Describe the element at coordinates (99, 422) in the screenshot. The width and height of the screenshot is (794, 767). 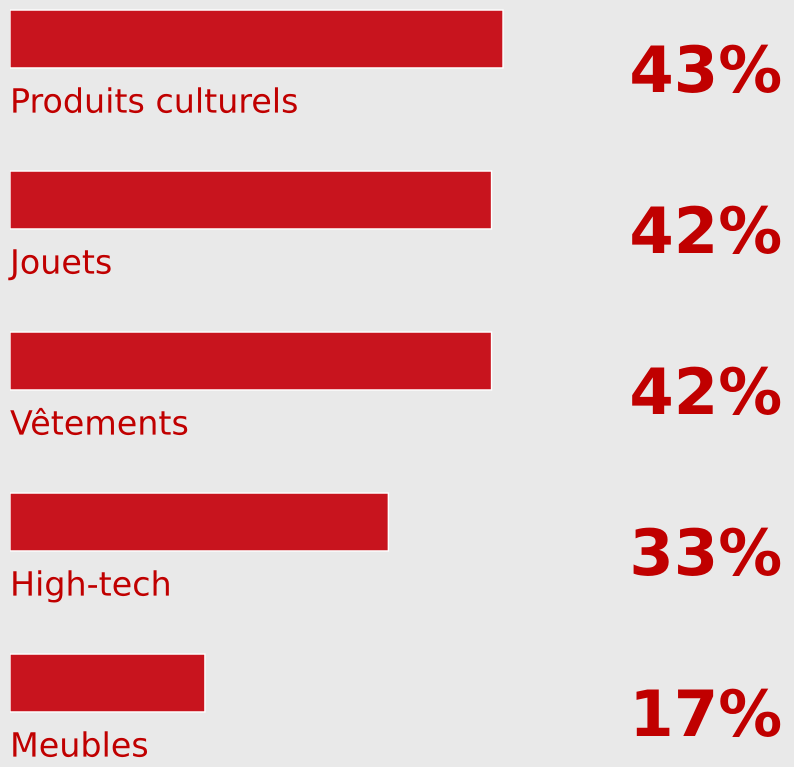
I see `y-tick-label: Vêtements` at that location.